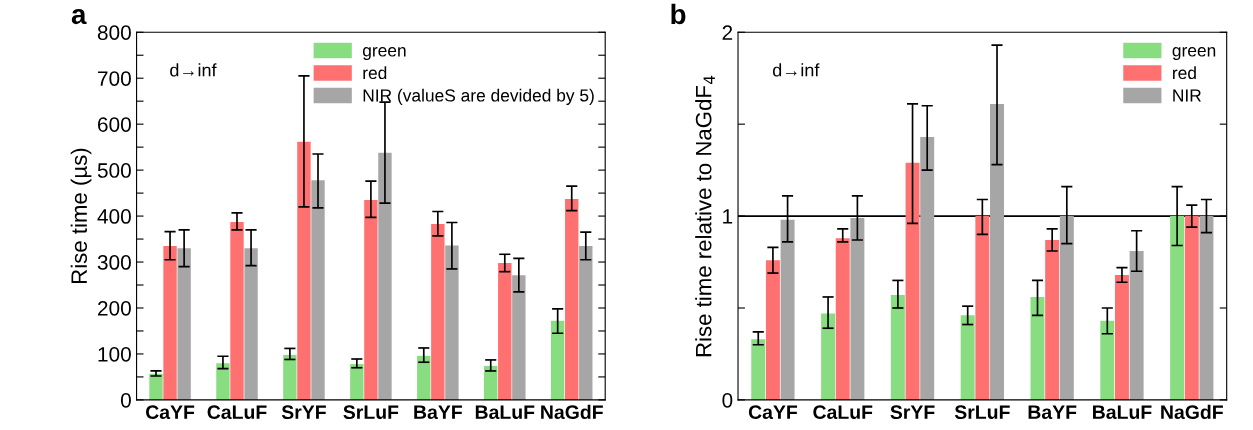 The height and width of the screenshot is (430, 1253). I want to click on legend-label: NIR, so click(1187, 95).